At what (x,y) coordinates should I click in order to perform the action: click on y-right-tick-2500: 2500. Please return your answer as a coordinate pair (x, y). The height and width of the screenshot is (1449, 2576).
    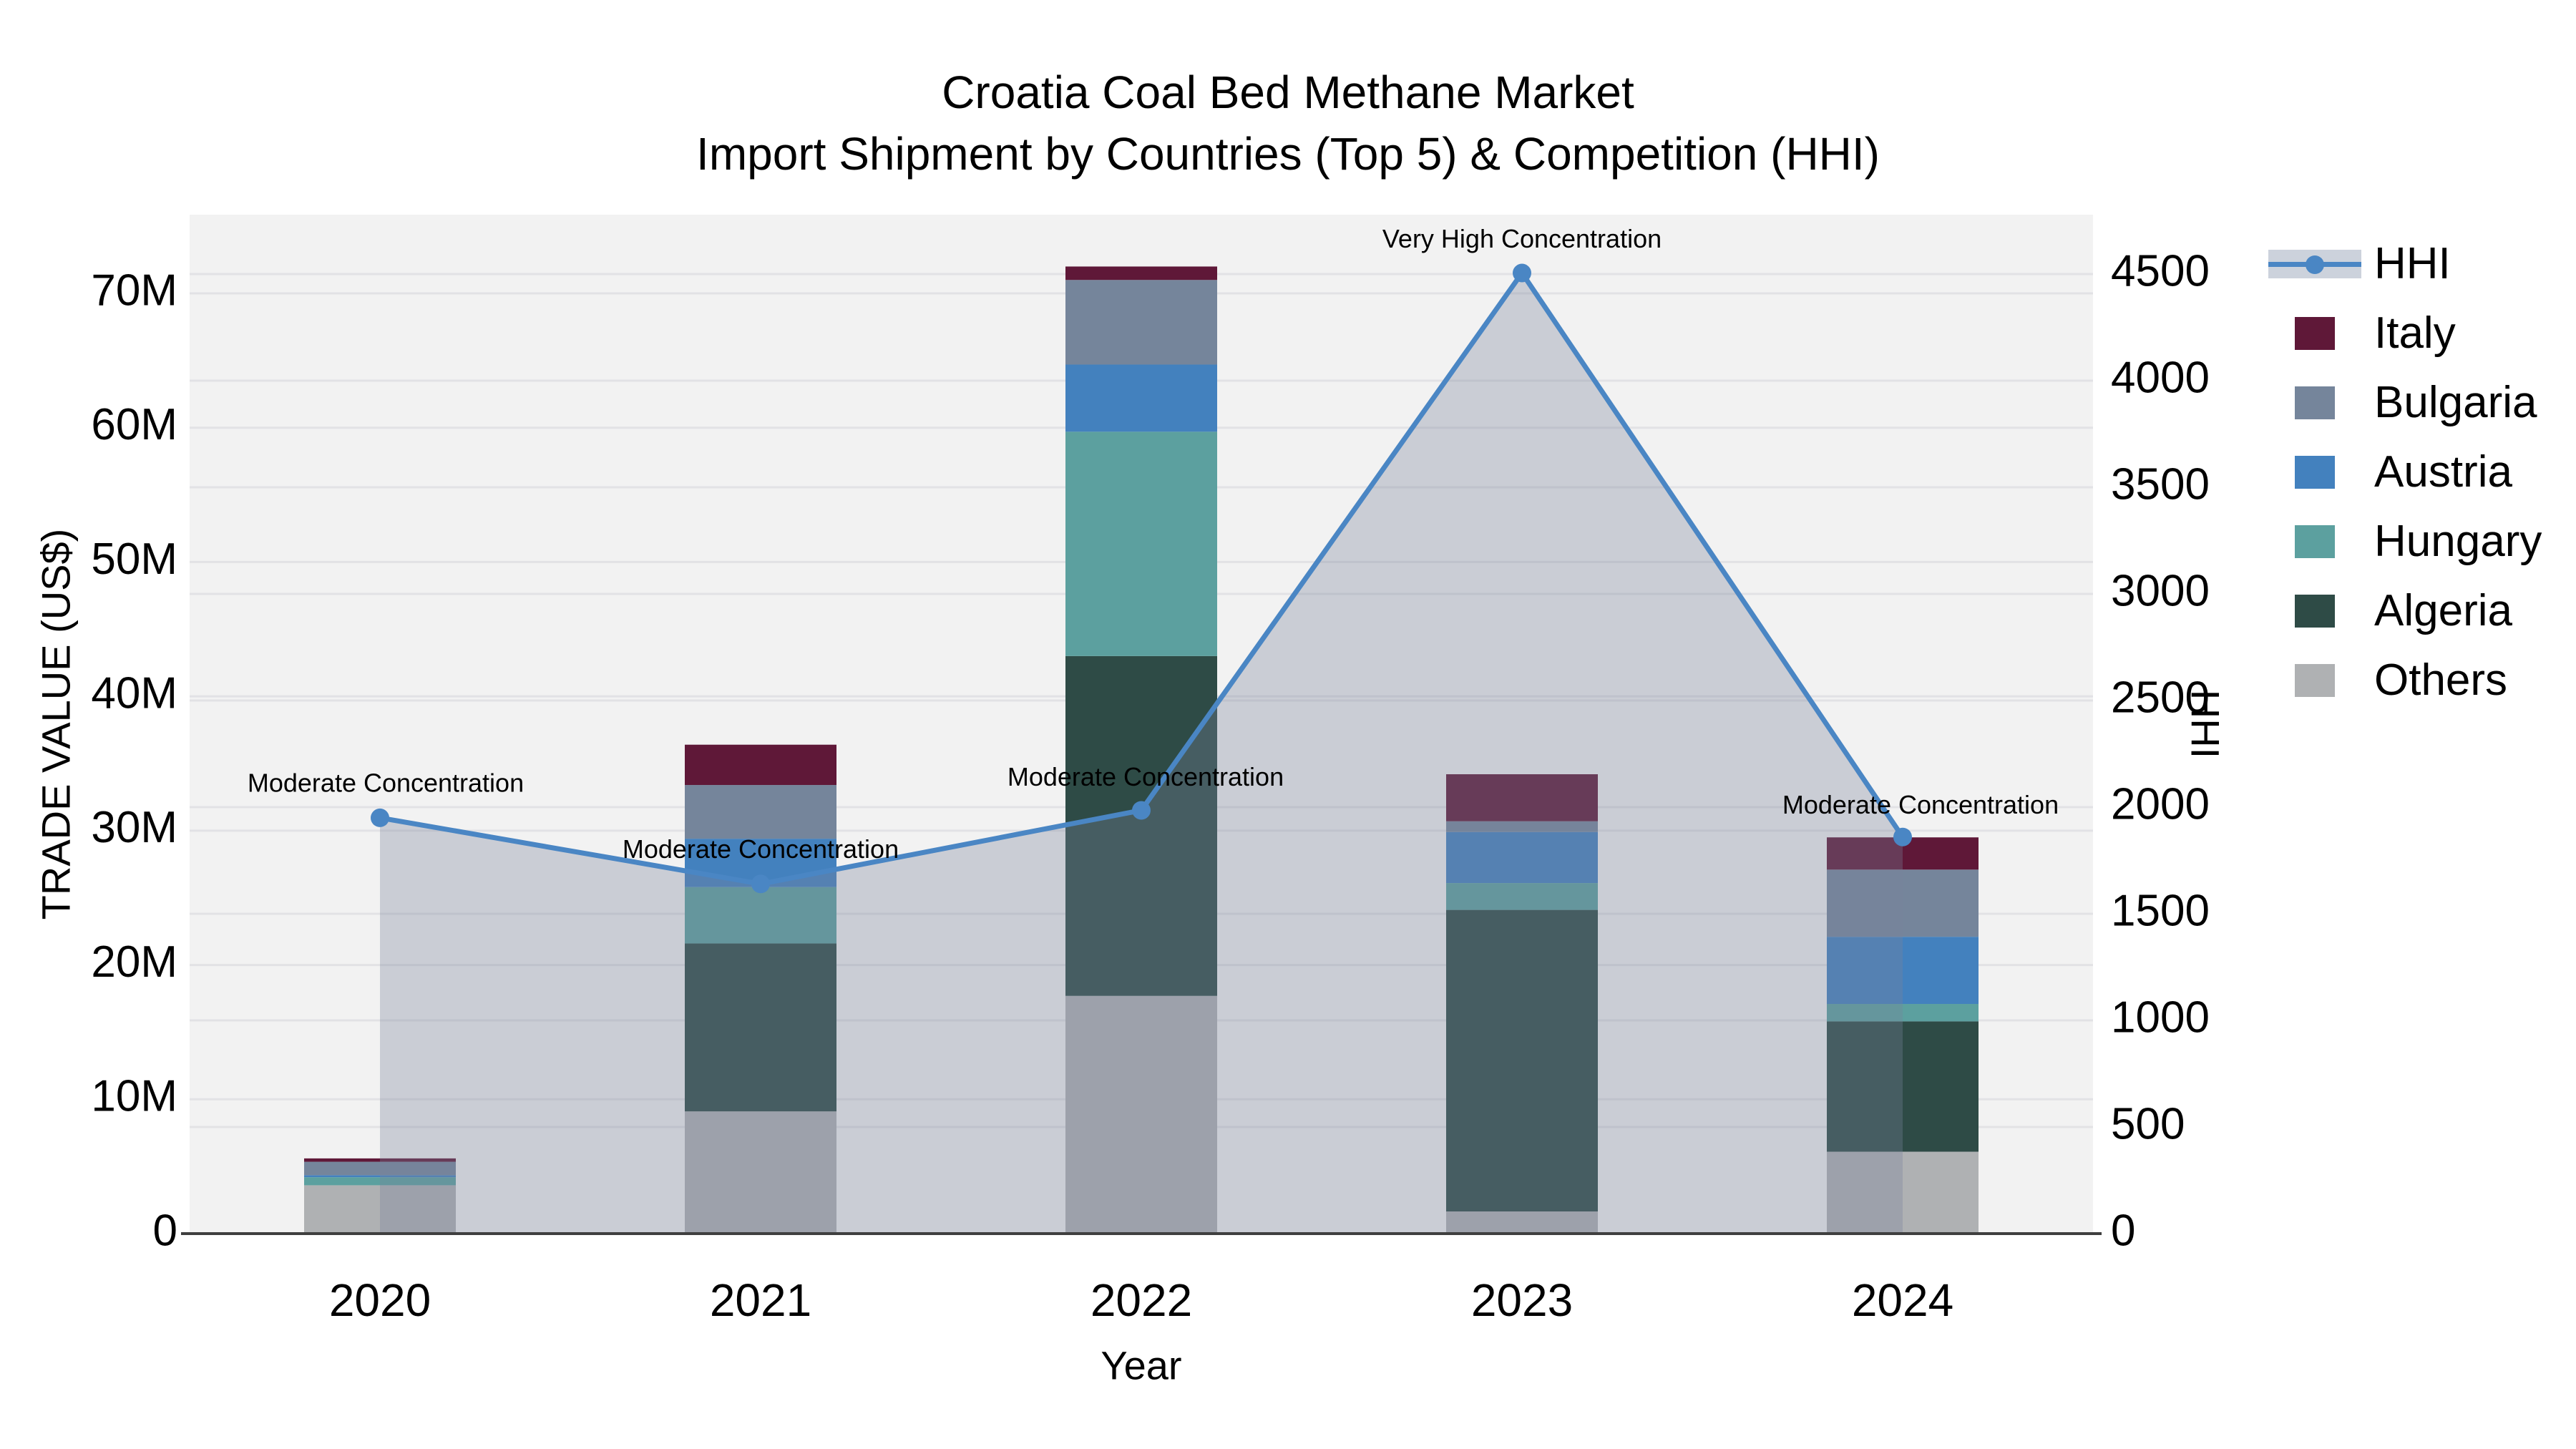
    Looking at the image, I should click on (2160, 697).